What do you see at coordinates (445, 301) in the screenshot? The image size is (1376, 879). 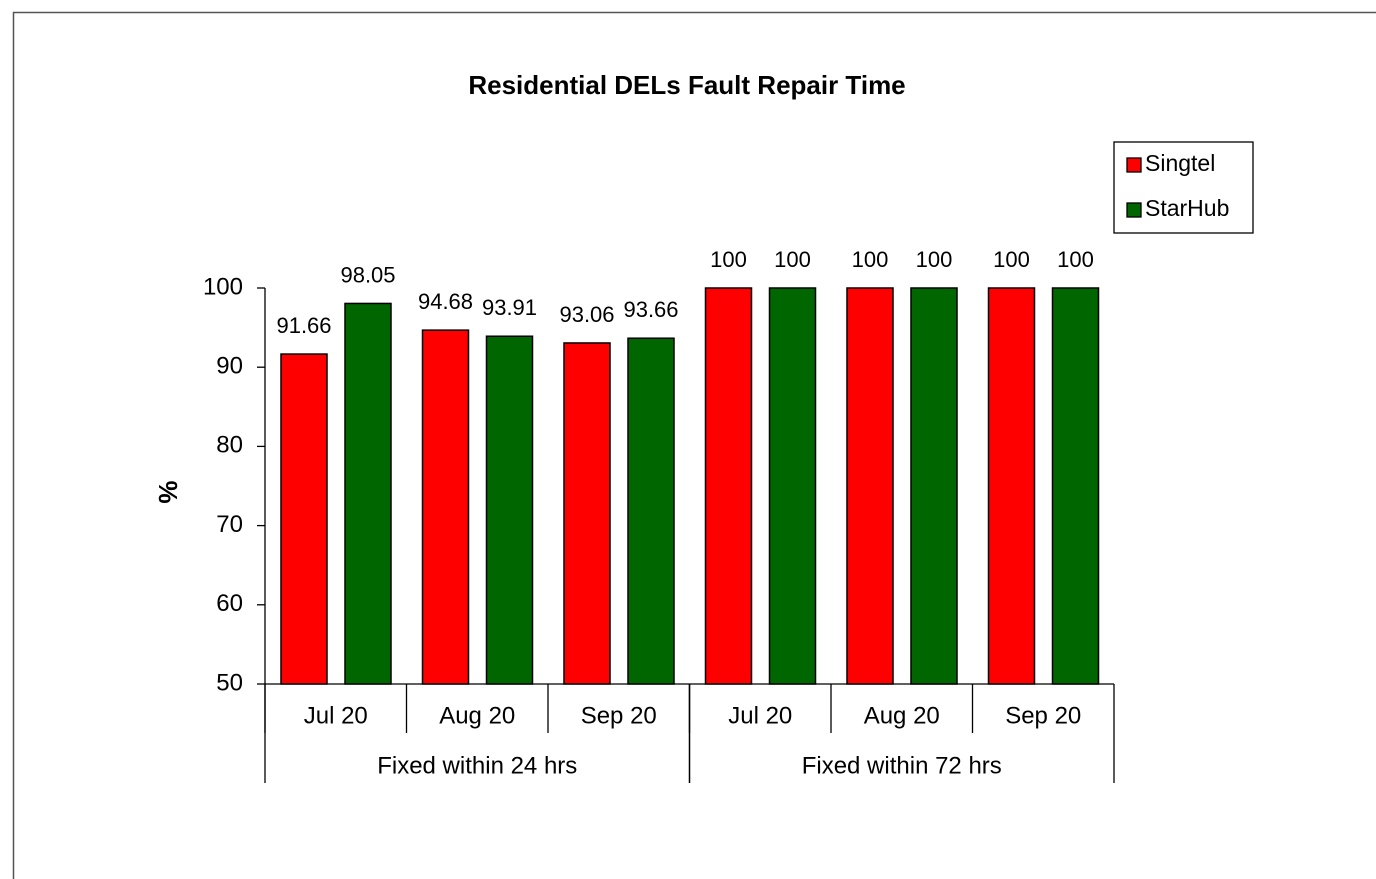 I see `data-label: 94.68` at bounding box center [445, 301].